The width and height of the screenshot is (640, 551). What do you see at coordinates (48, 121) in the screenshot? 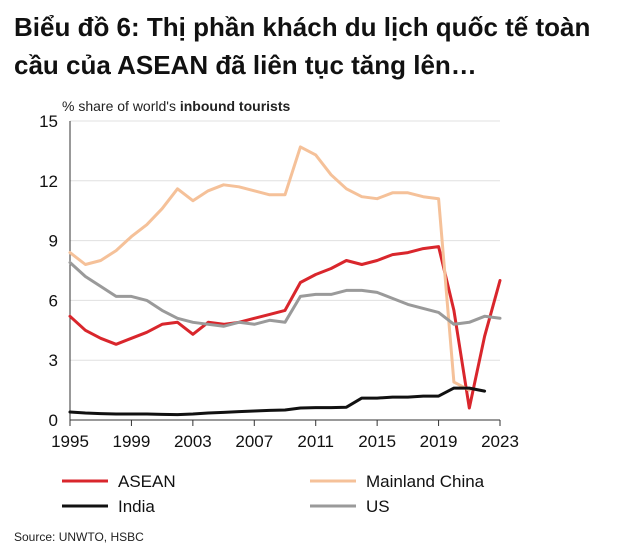
I see `y-tick-label-15: 15` at bounding box center [48, 121].